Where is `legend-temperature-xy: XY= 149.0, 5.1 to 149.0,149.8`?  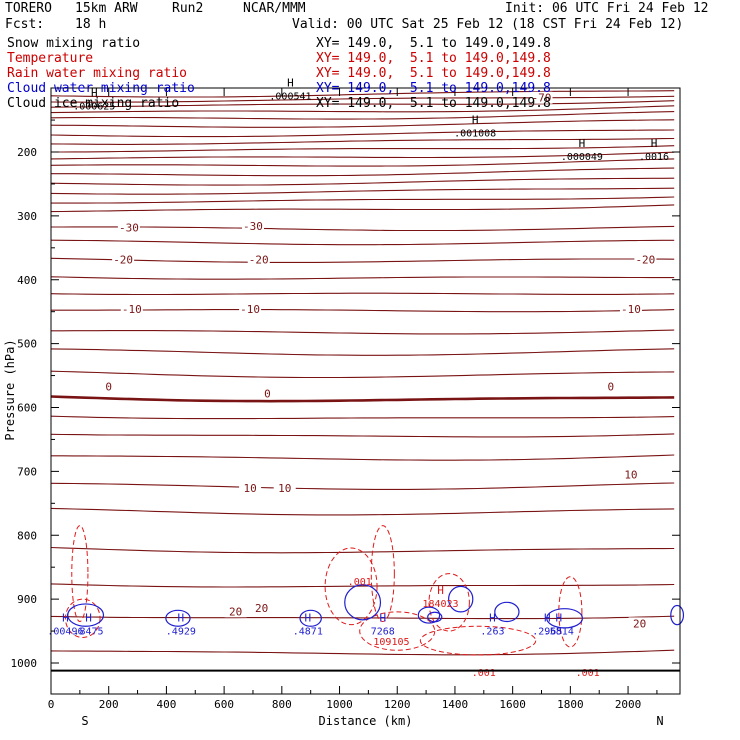
legend-temperature-xy: XY= 149.0, 5.1 to 149.0,149.8 is located at coordinates (433, 58).